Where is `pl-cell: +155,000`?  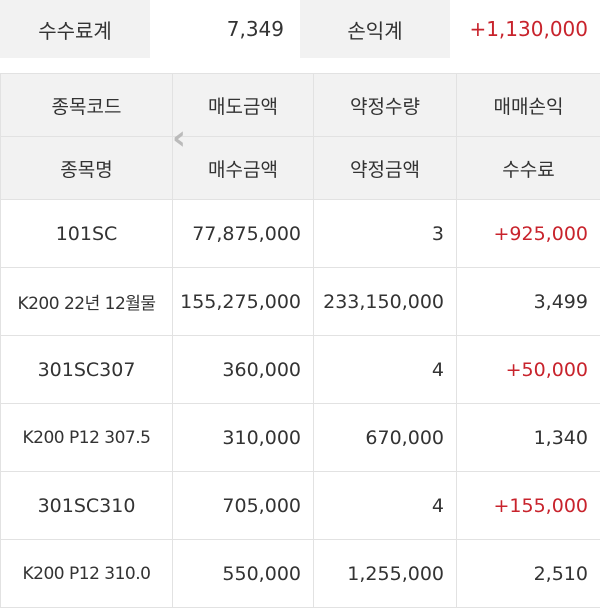
pl-cell: +155,000 is located at coordinates (528, 506).